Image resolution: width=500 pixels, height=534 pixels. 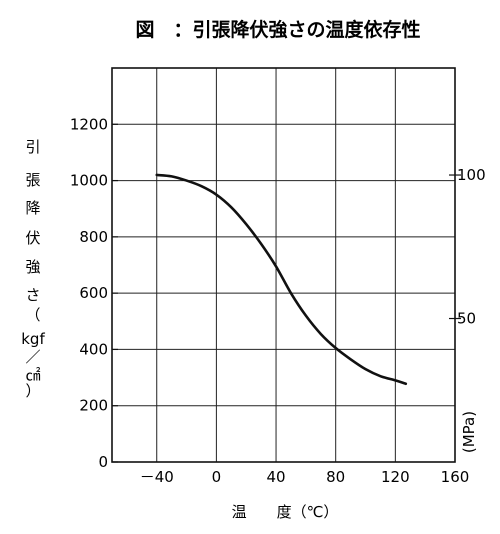 I want to click on y-axis-label: 引張降伏強さ （ kgf／㎠）, so click(x=33, y=269).